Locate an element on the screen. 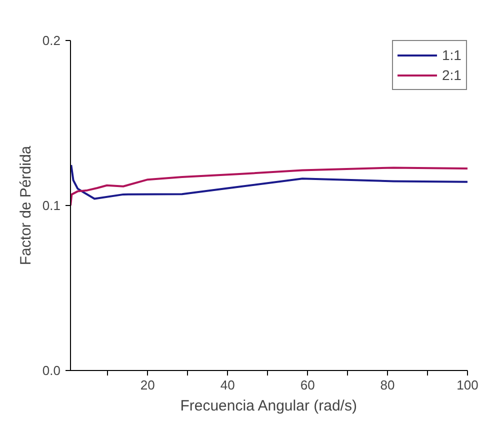 Image resolution: width=481 pixels, height=425 pixels. x-tick-label: 40 is located at coordinates (227, 385).